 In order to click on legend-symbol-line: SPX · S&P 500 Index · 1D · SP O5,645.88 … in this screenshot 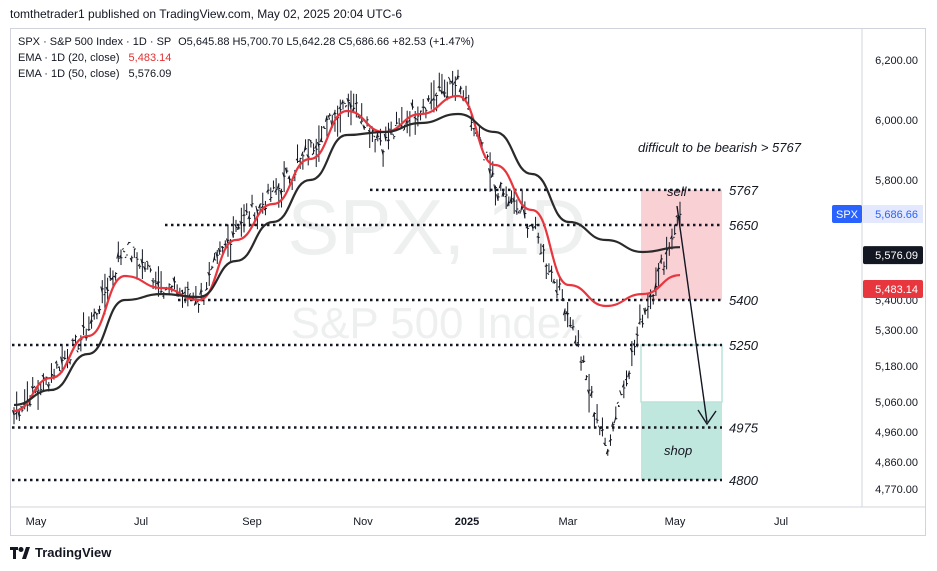, I will do `click(246, 42)`.